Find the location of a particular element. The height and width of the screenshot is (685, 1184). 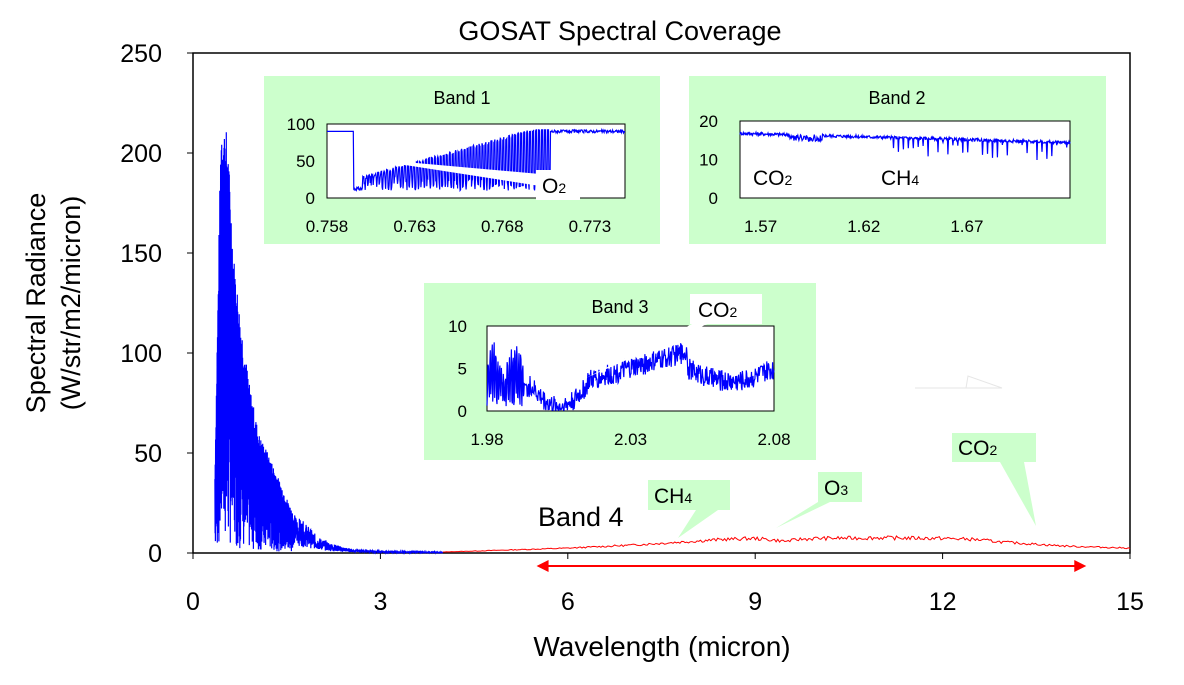

inset-y-tick-label: 20 is located at coordinates (708, 121).